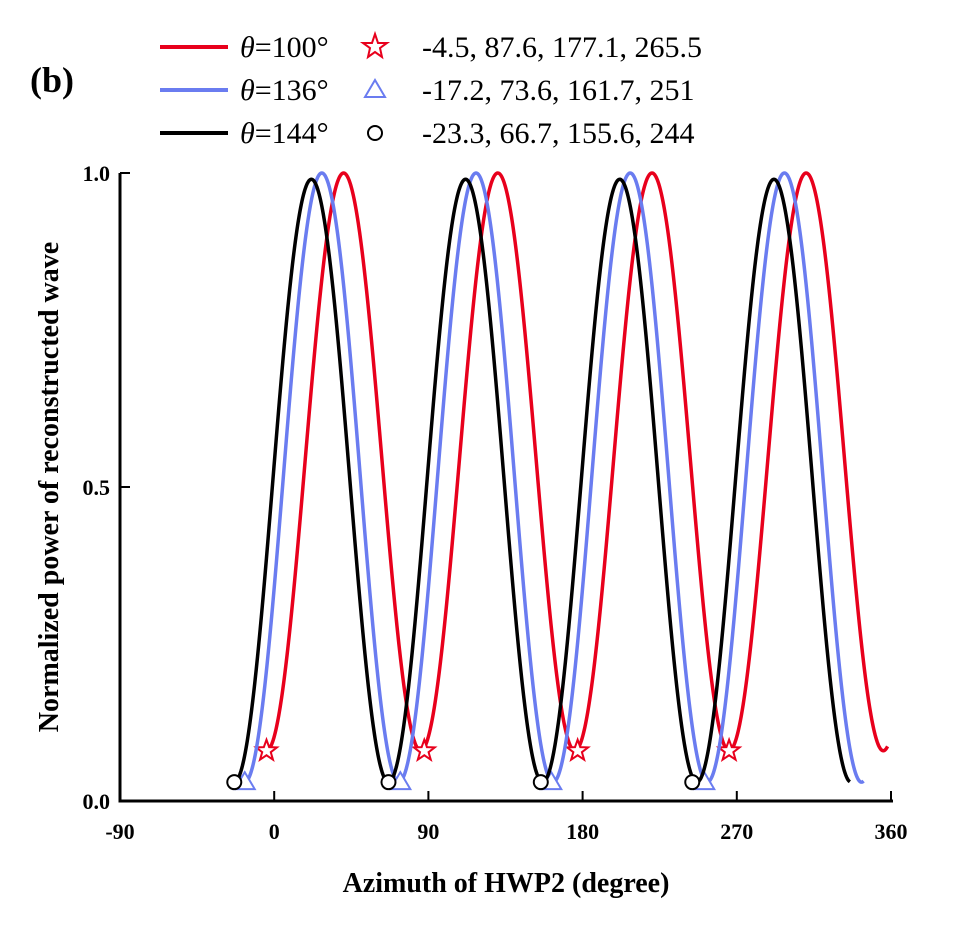  I want to click on legend-minima-blue: -17.2, 73.6, 161.7, 251, so click(558, 90).